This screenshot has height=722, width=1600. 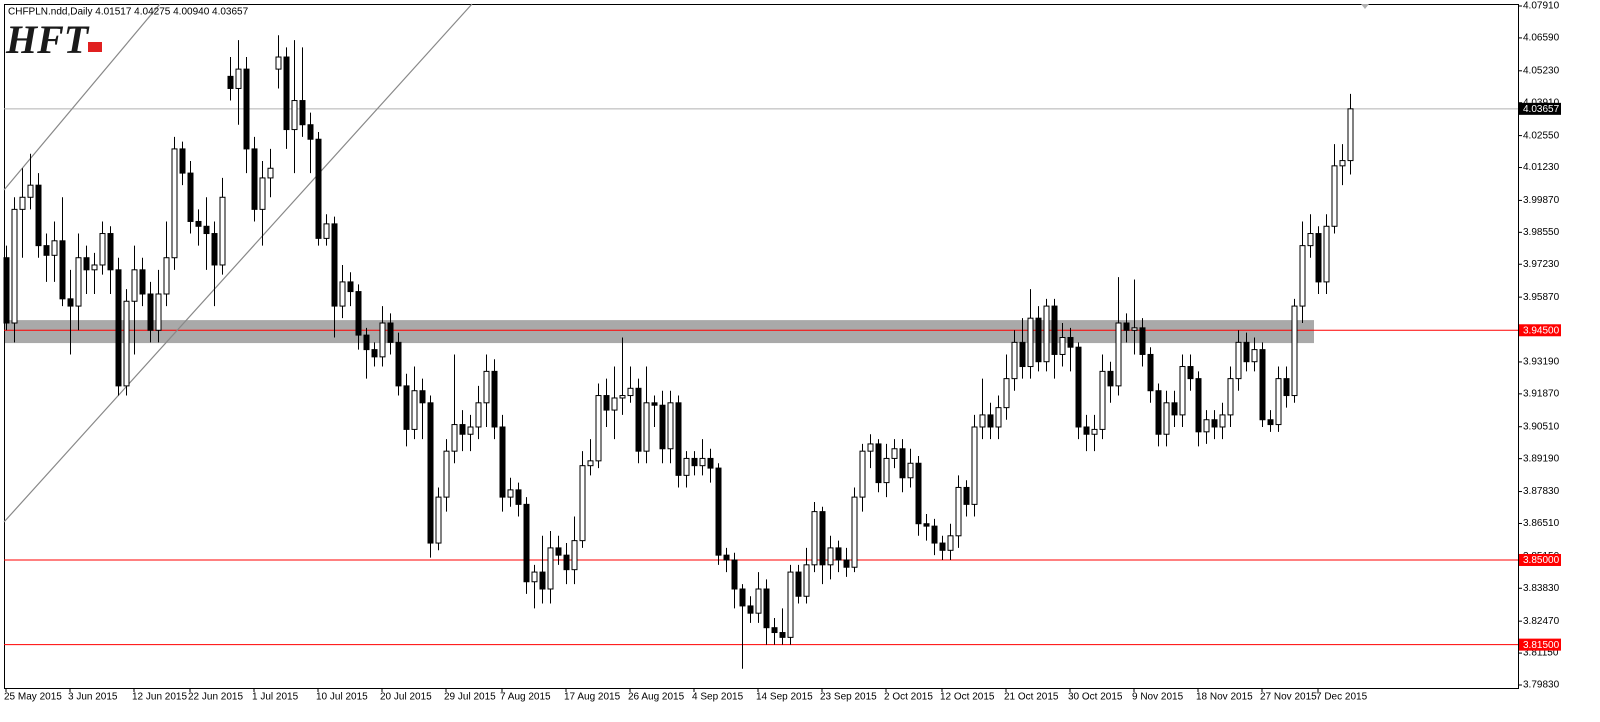 What do you see at coordinates (1288, 697) in the screenshot?
I see `x-tick-label: 27 Nov 2015` at bounding box center [1288, 697].